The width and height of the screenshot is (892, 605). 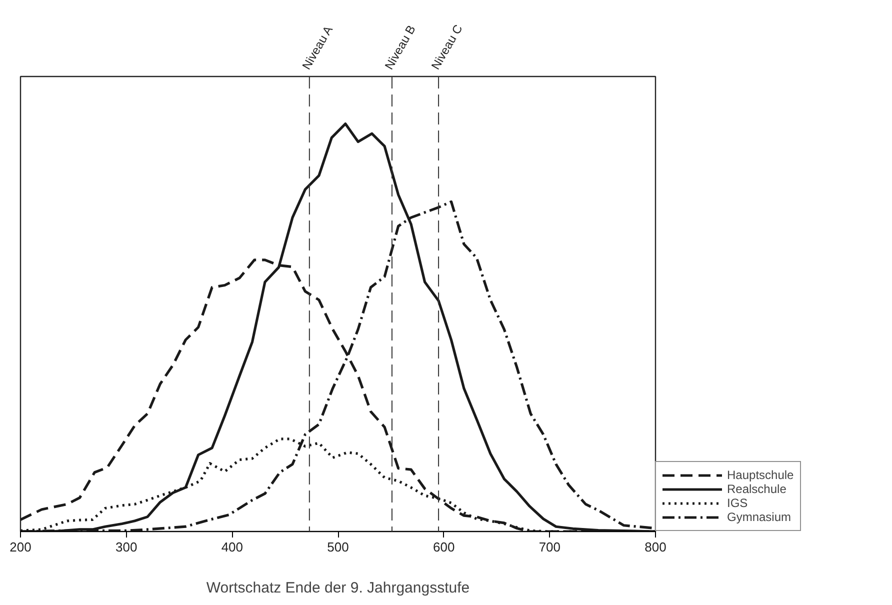 I want to click on legend-label: Gymnasium, so click(x=759, y=517).